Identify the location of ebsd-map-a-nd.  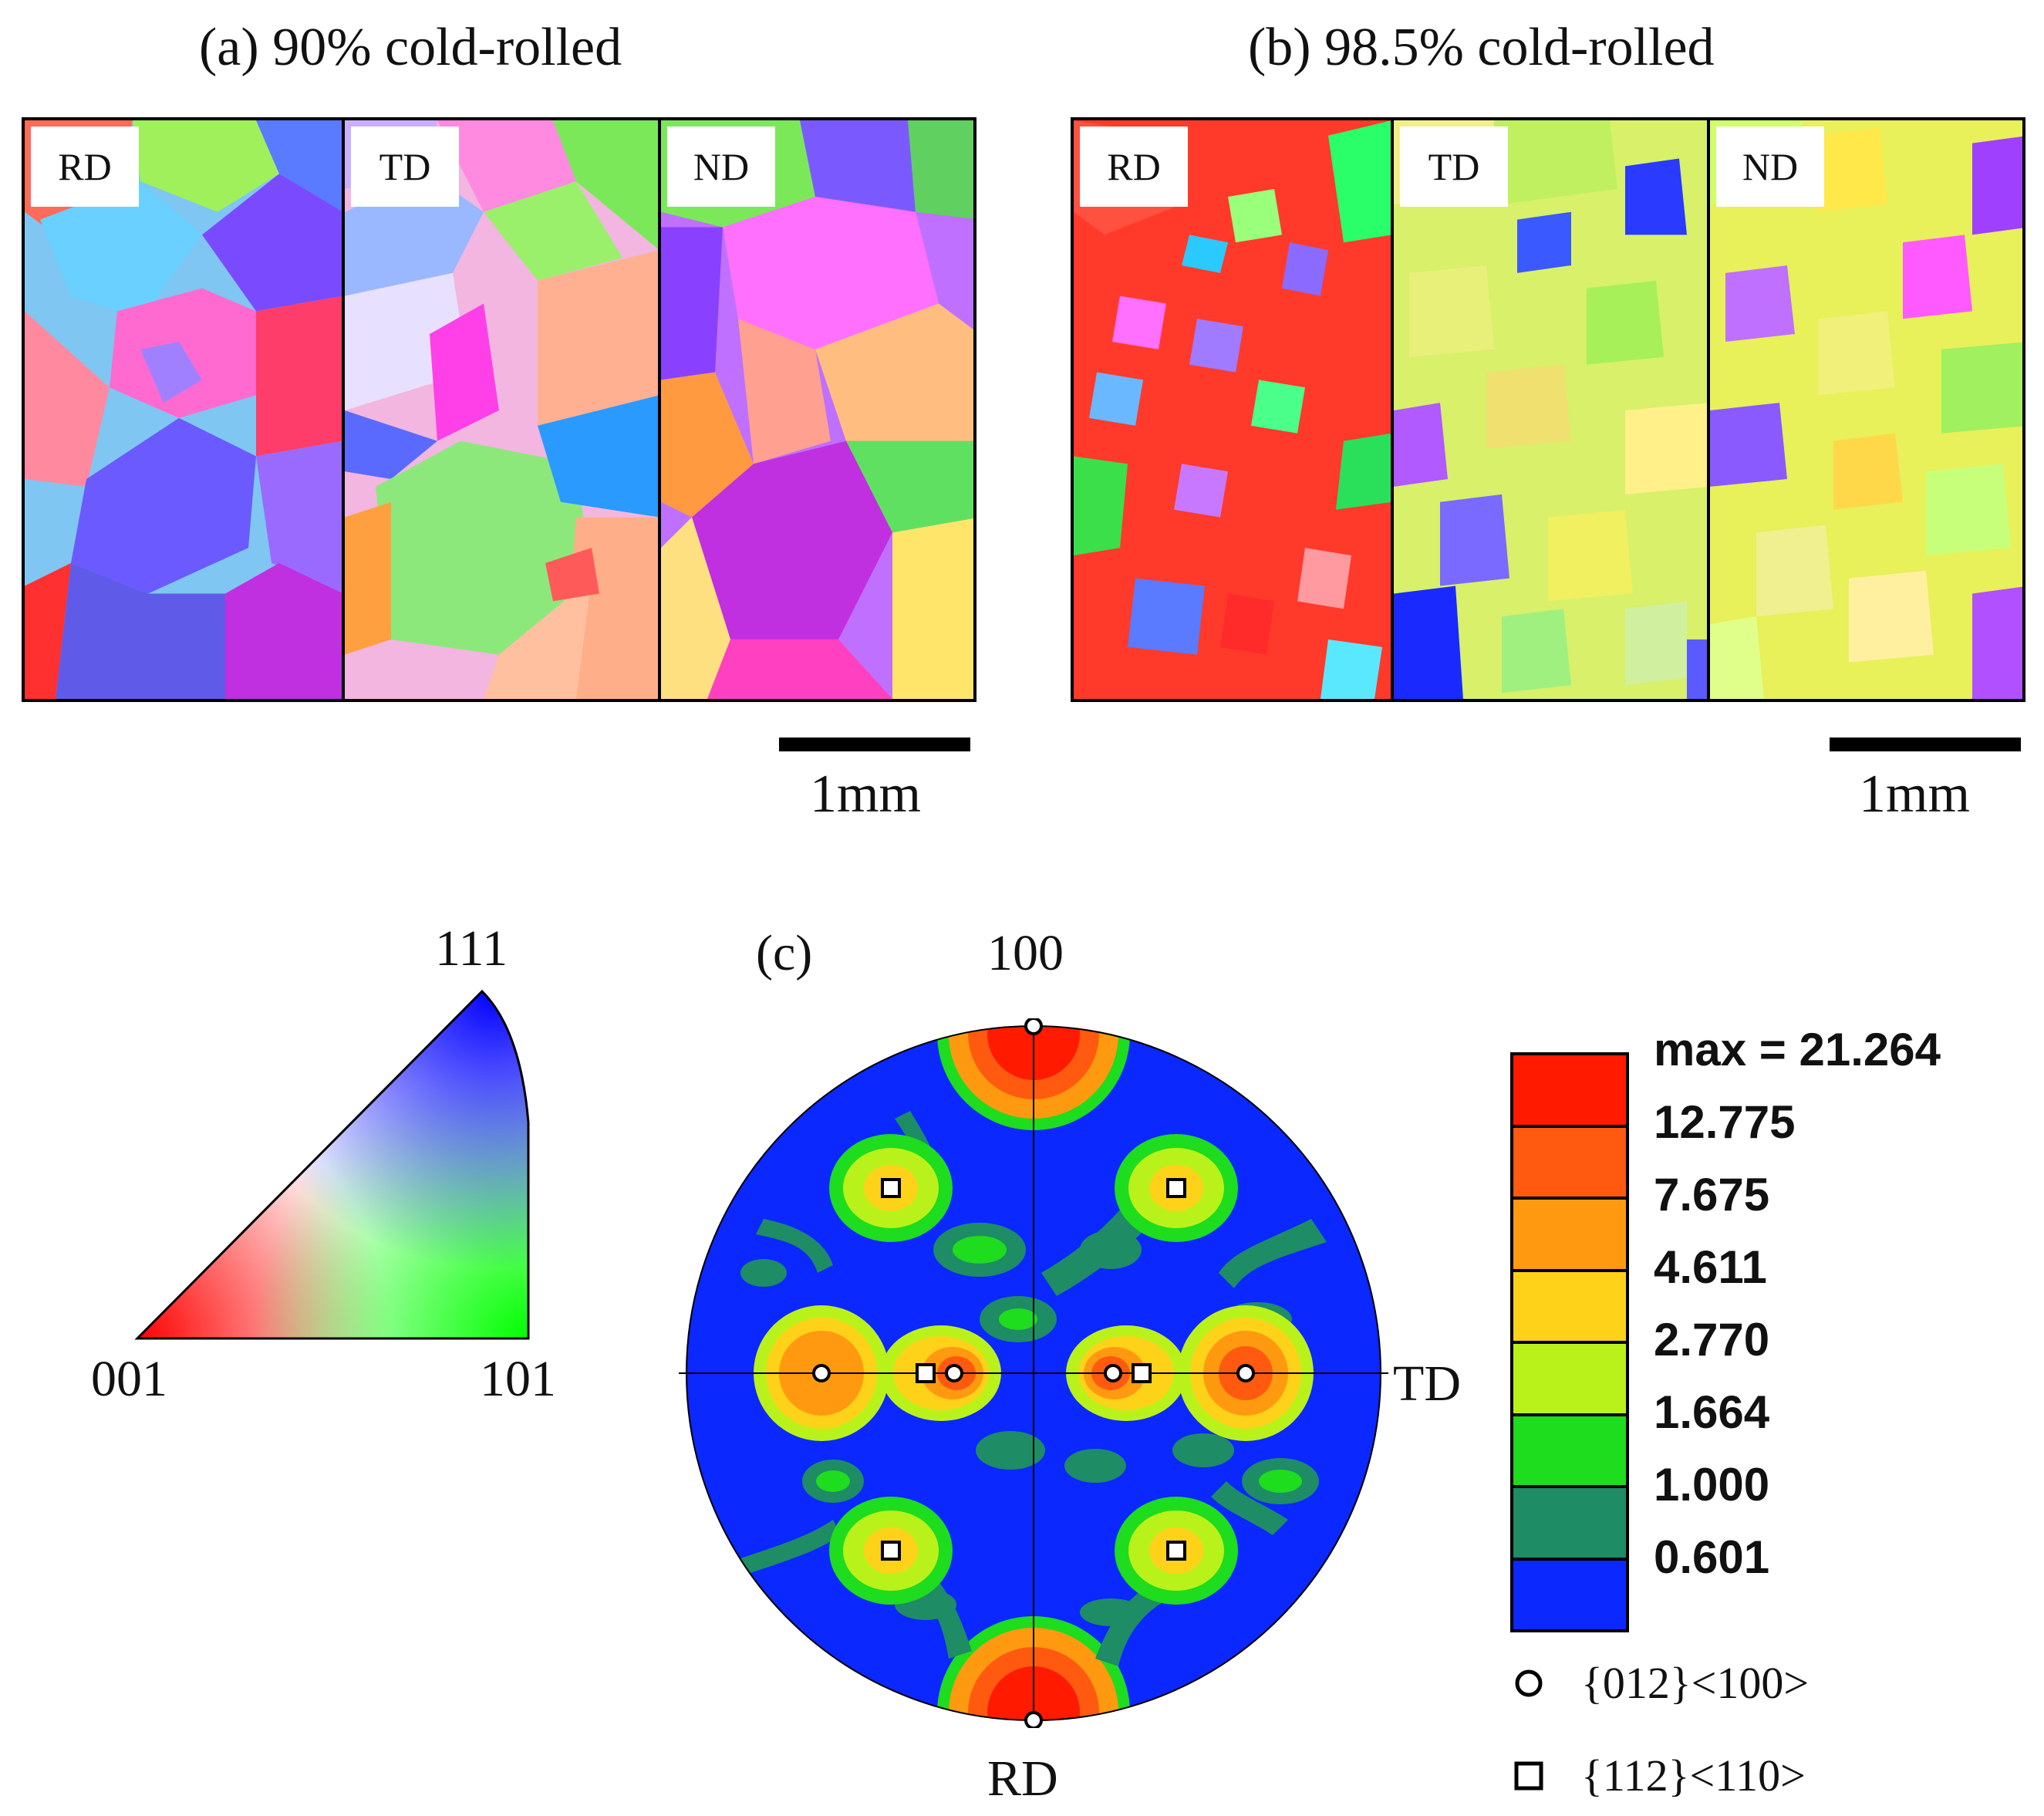
(817, 410).